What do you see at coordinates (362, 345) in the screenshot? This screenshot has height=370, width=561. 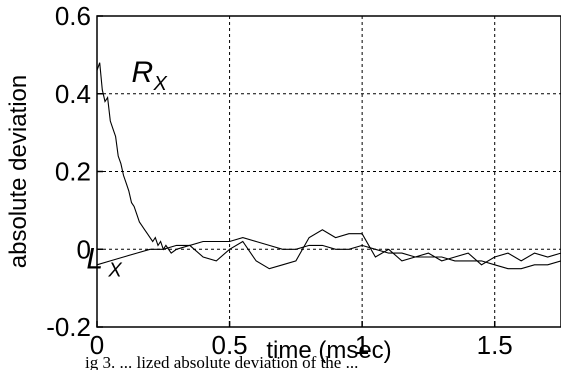 I see `x-tick-label: 1` at bounding box center [362, 345].